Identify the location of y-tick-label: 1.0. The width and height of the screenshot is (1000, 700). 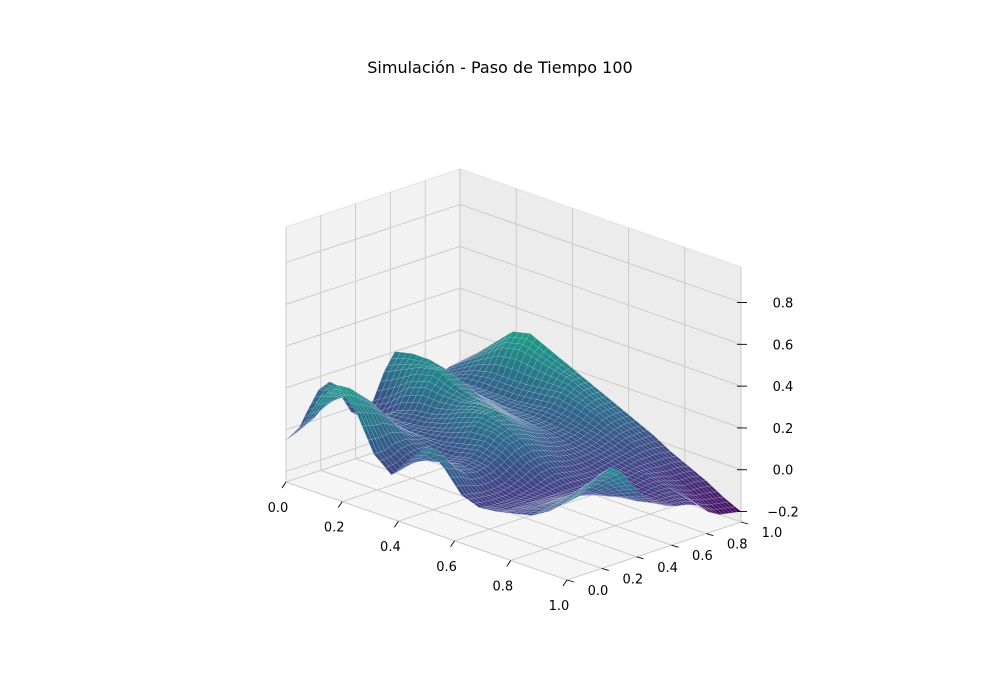
(772, 533).